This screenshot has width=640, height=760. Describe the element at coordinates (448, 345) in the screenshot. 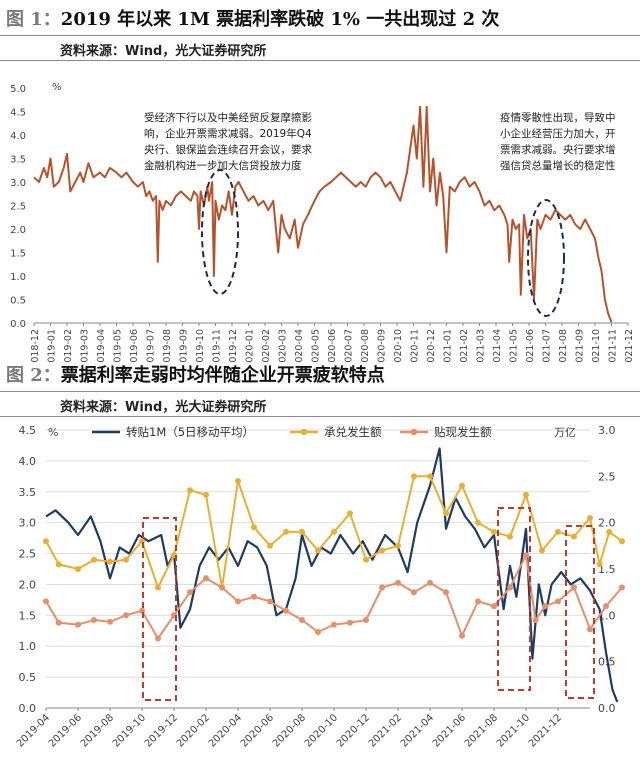

I see `fig1-x-tick-label: 2021-01` at that location.